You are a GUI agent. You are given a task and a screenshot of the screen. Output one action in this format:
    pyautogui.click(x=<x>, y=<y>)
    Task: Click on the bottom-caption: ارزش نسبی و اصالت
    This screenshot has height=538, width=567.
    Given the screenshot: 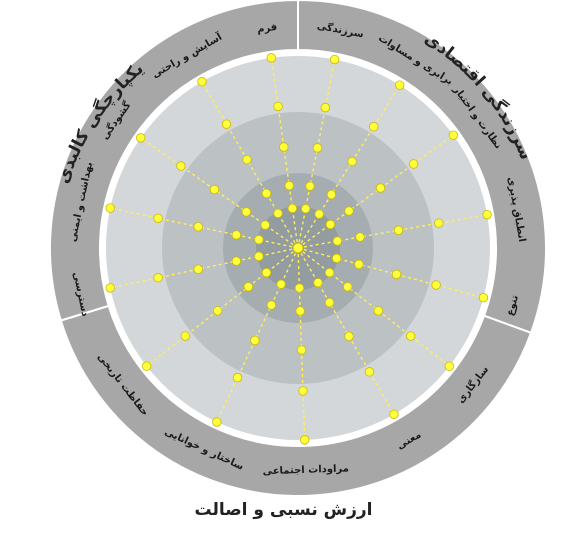 What is the action you would take?
    pyautogui.click(x=283, y=510)
    